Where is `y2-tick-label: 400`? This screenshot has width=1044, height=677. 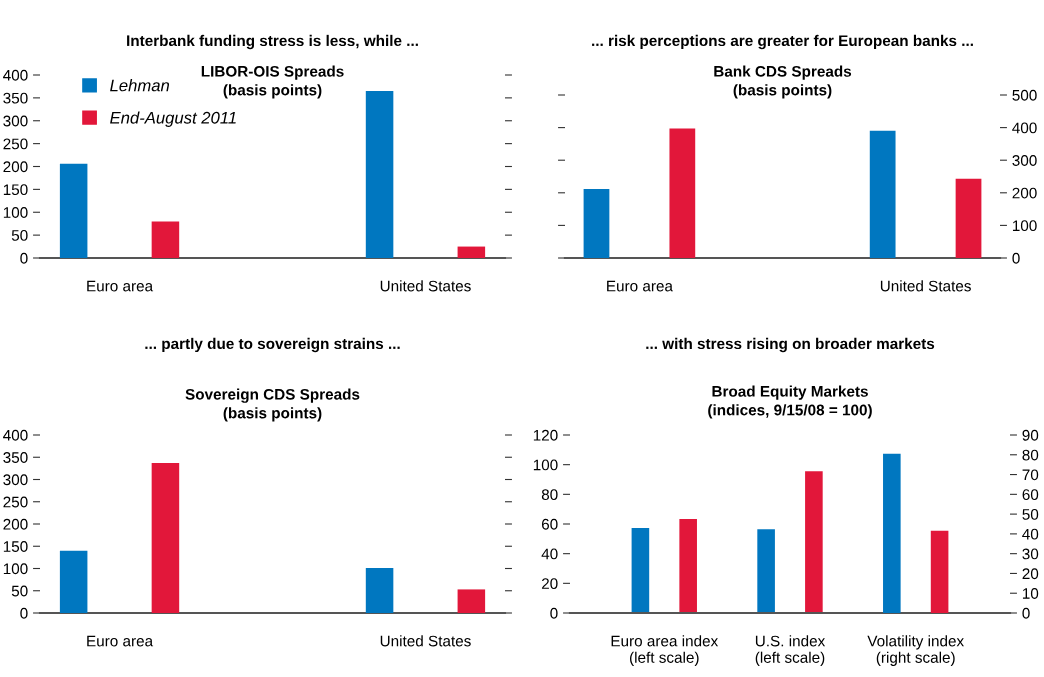 y2-tick-label: 400 is located at coordinates (1024, 128).